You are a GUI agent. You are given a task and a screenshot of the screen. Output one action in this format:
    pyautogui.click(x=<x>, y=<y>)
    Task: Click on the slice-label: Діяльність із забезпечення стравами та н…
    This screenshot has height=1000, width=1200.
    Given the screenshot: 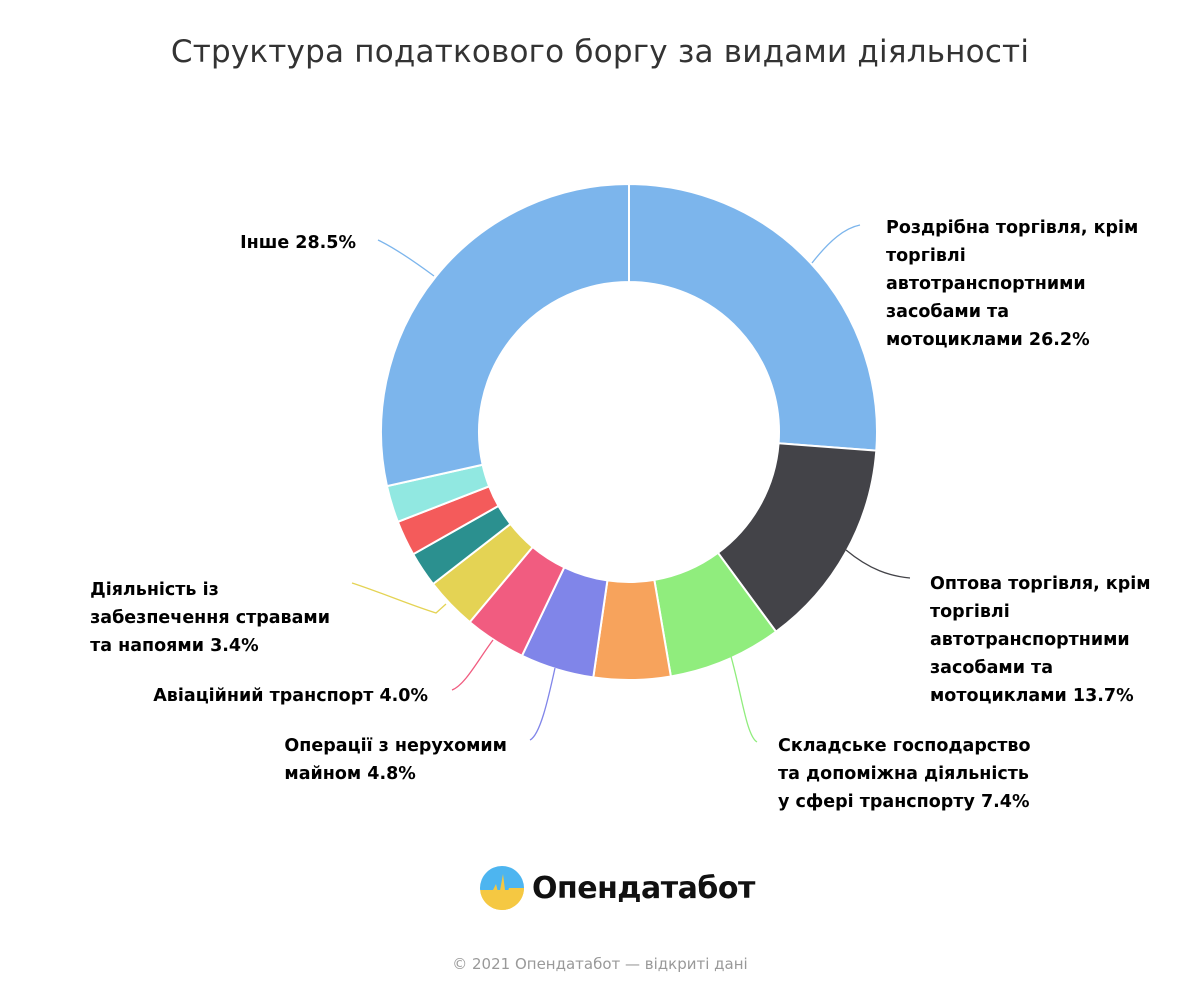 What is the action you would take?
    pyautogui.click(x=210, y=618)
    